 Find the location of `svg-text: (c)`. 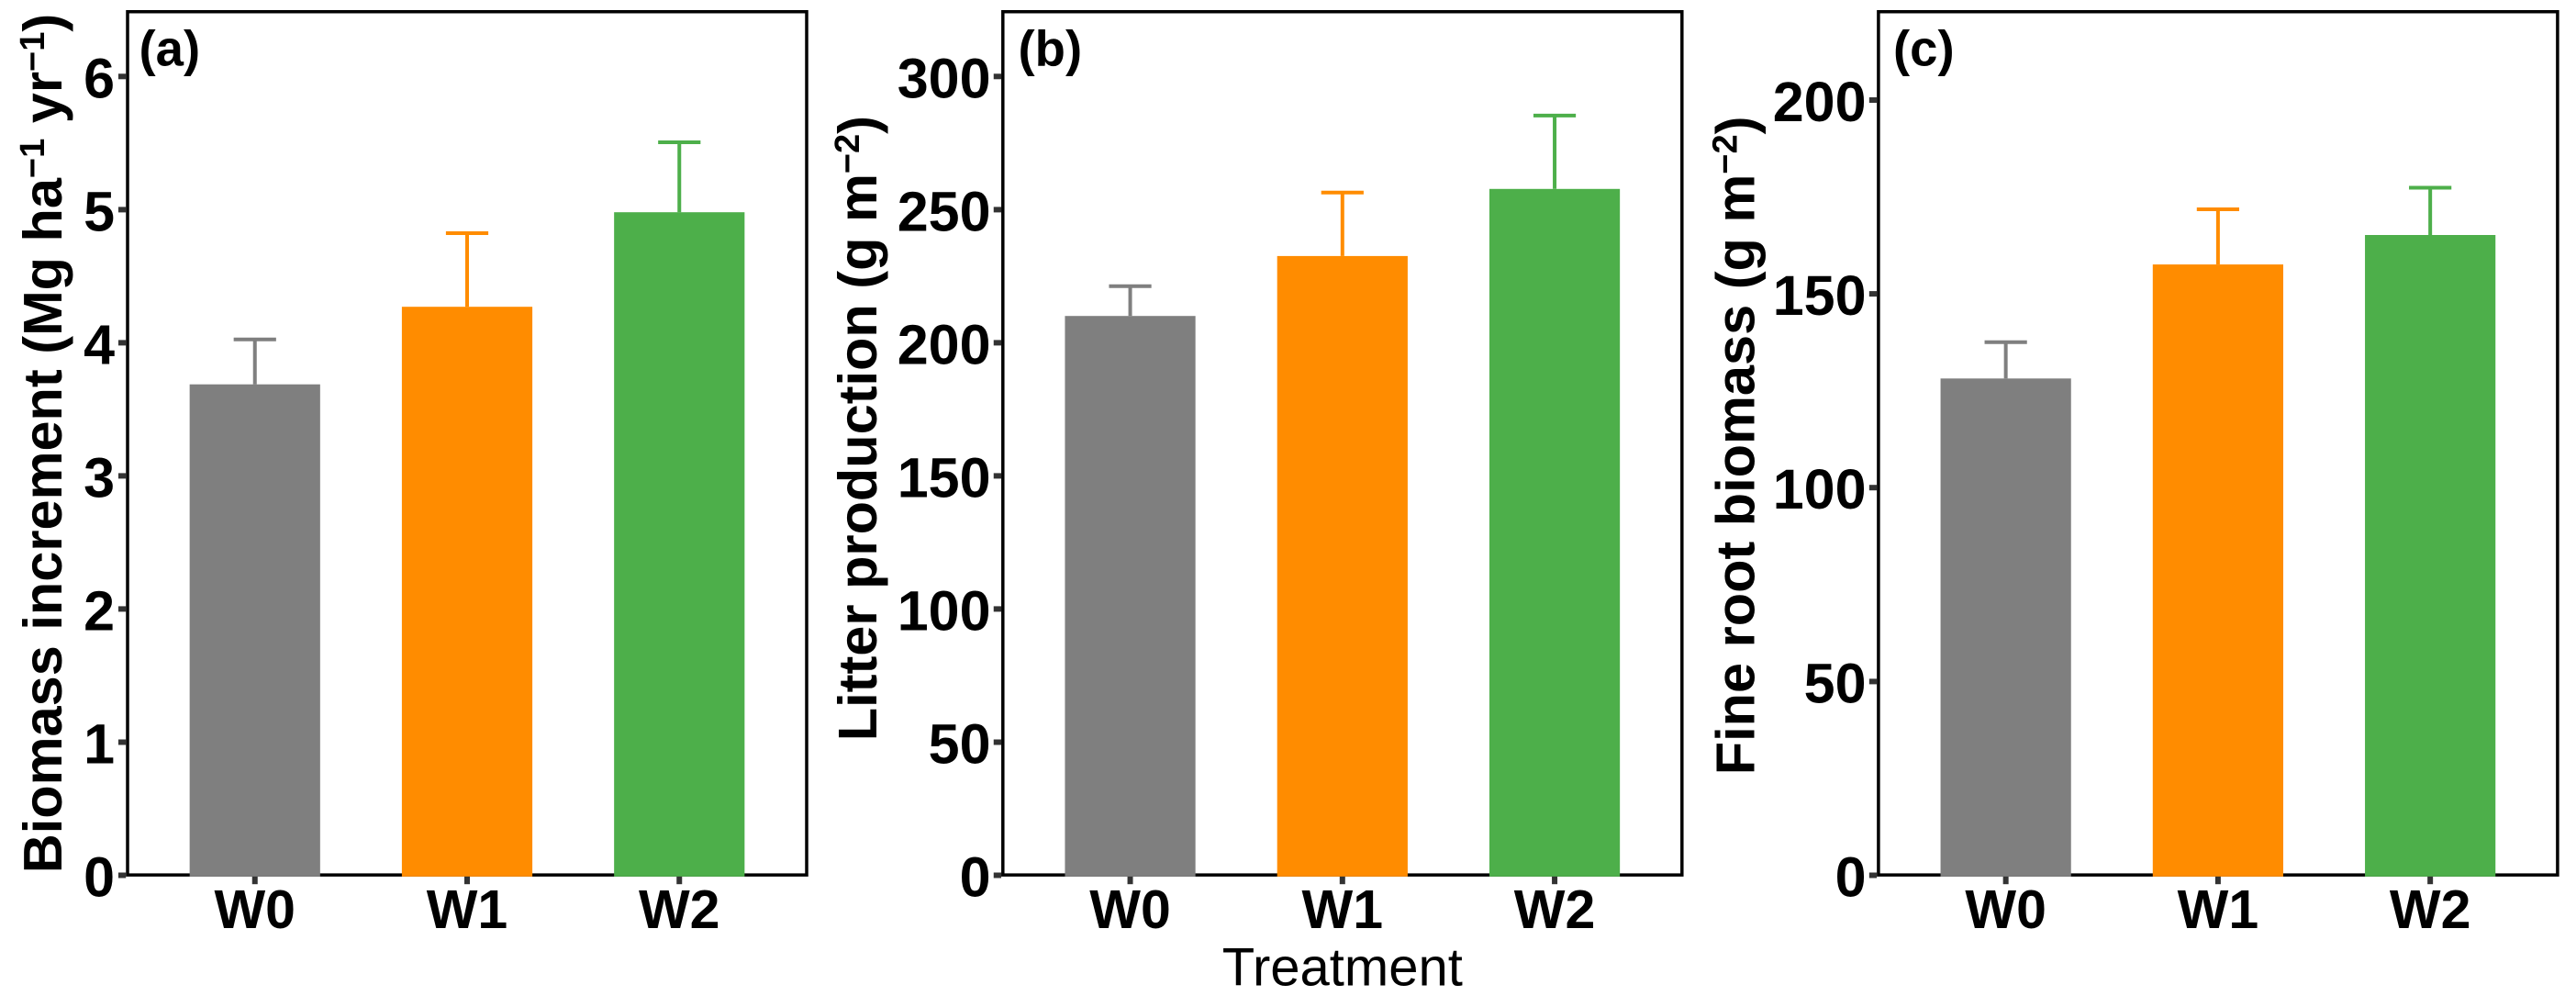

svg-text: (c) is located at coordinates (1924, 49).